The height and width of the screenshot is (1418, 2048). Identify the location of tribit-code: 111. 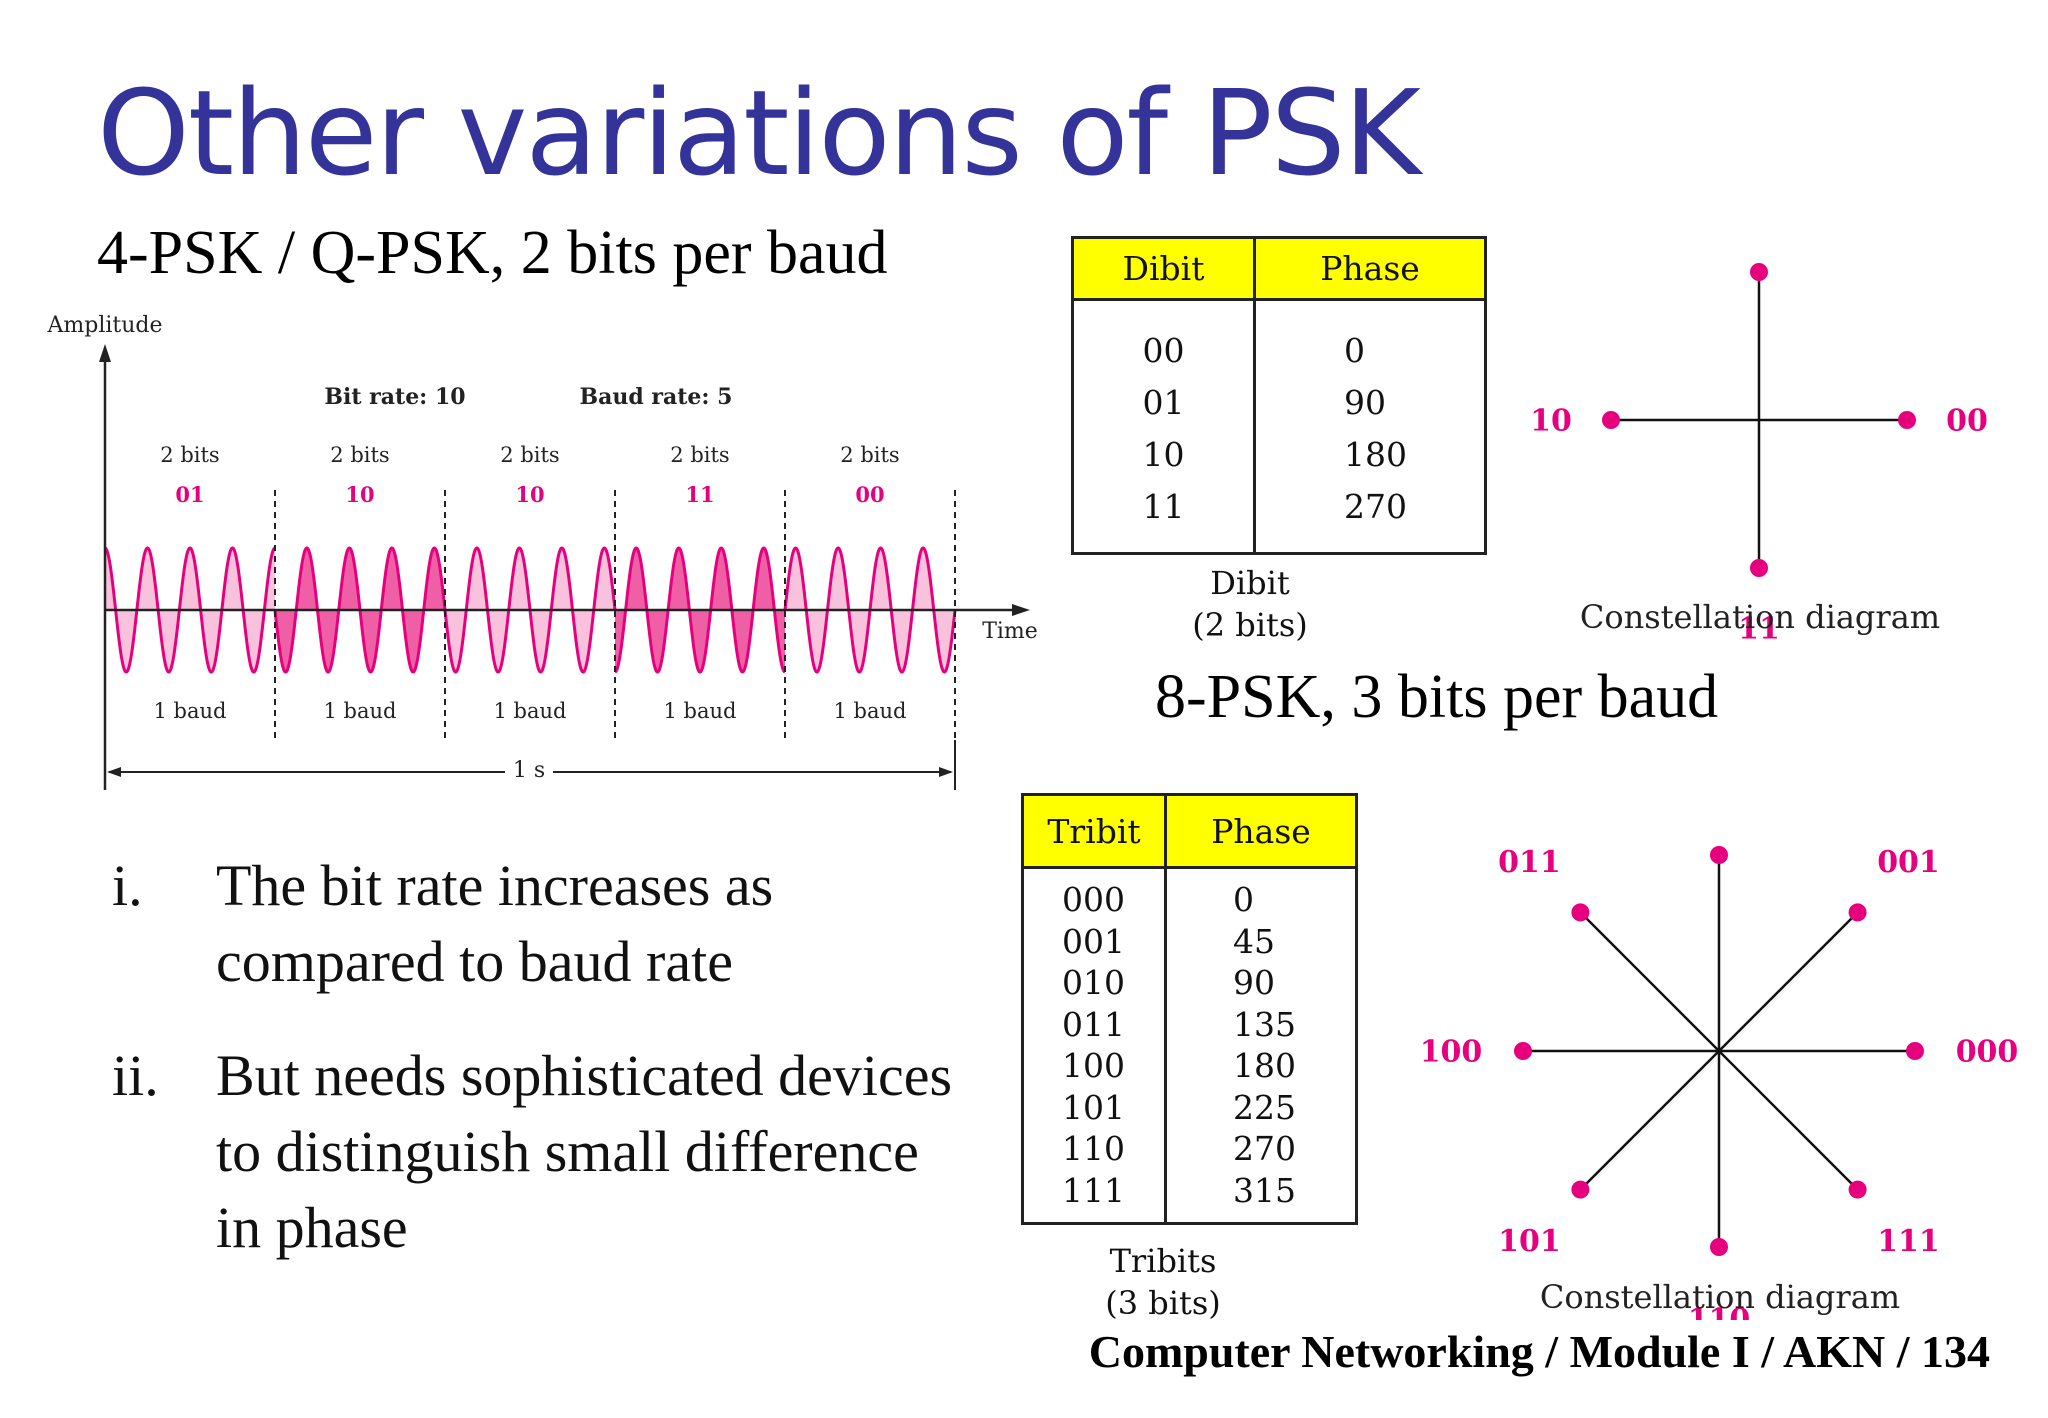
(1093, 1190).